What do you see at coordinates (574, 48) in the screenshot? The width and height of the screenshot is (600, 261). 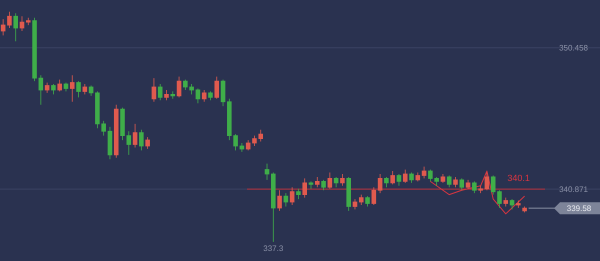 I see `y-tick-label: 350.458` at bounding box center [574, 48].